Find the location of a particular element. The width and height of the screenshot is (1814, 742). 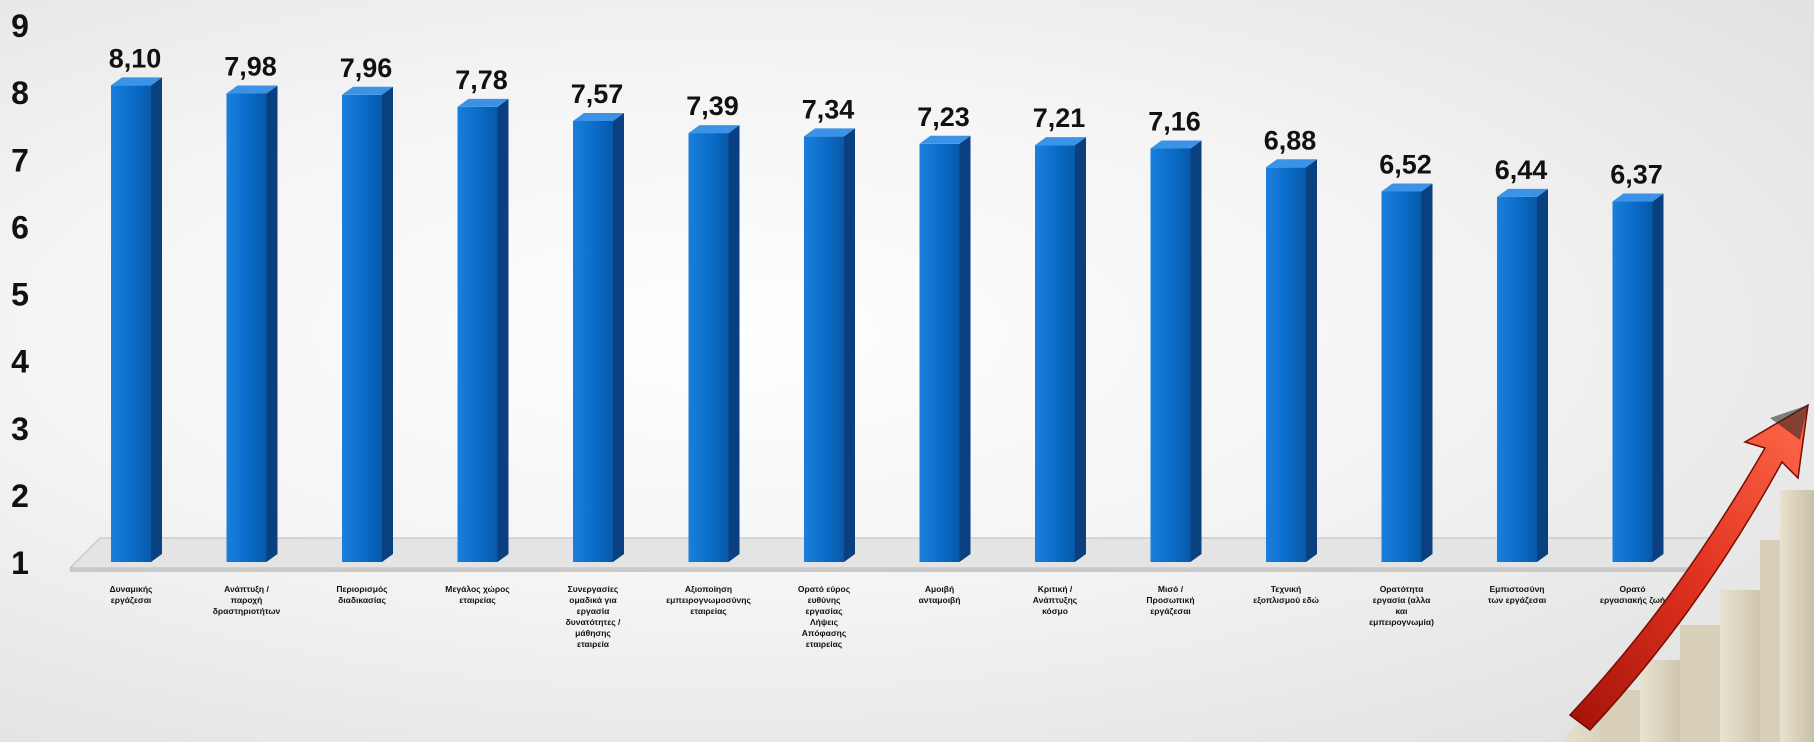

data-label: 7,34 is located at coordinates (828, 109).